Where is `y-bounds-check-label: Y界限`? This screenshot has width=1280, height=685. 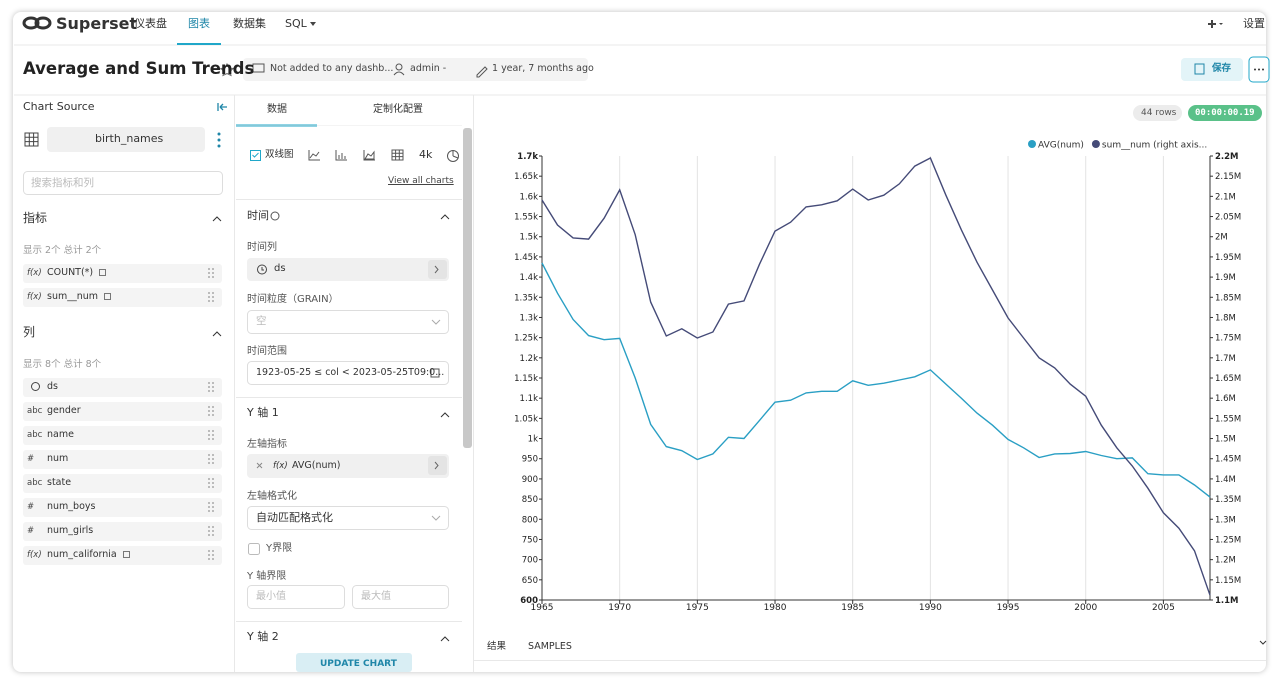
y-bounds-check-label: Y界限 is located at coordinates (279, 548).